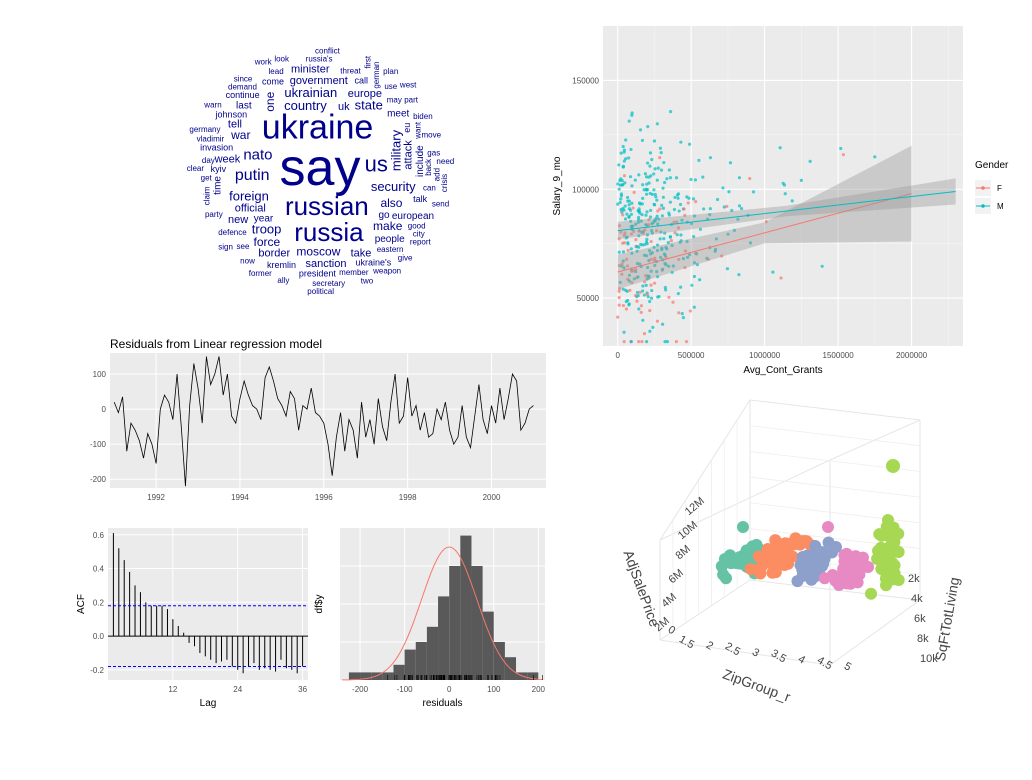 The image size is (1032, 780). What do you see at coordinates (368, 62) in the screenshot?
I see `word-first: first` at bounding box center [368, 62].